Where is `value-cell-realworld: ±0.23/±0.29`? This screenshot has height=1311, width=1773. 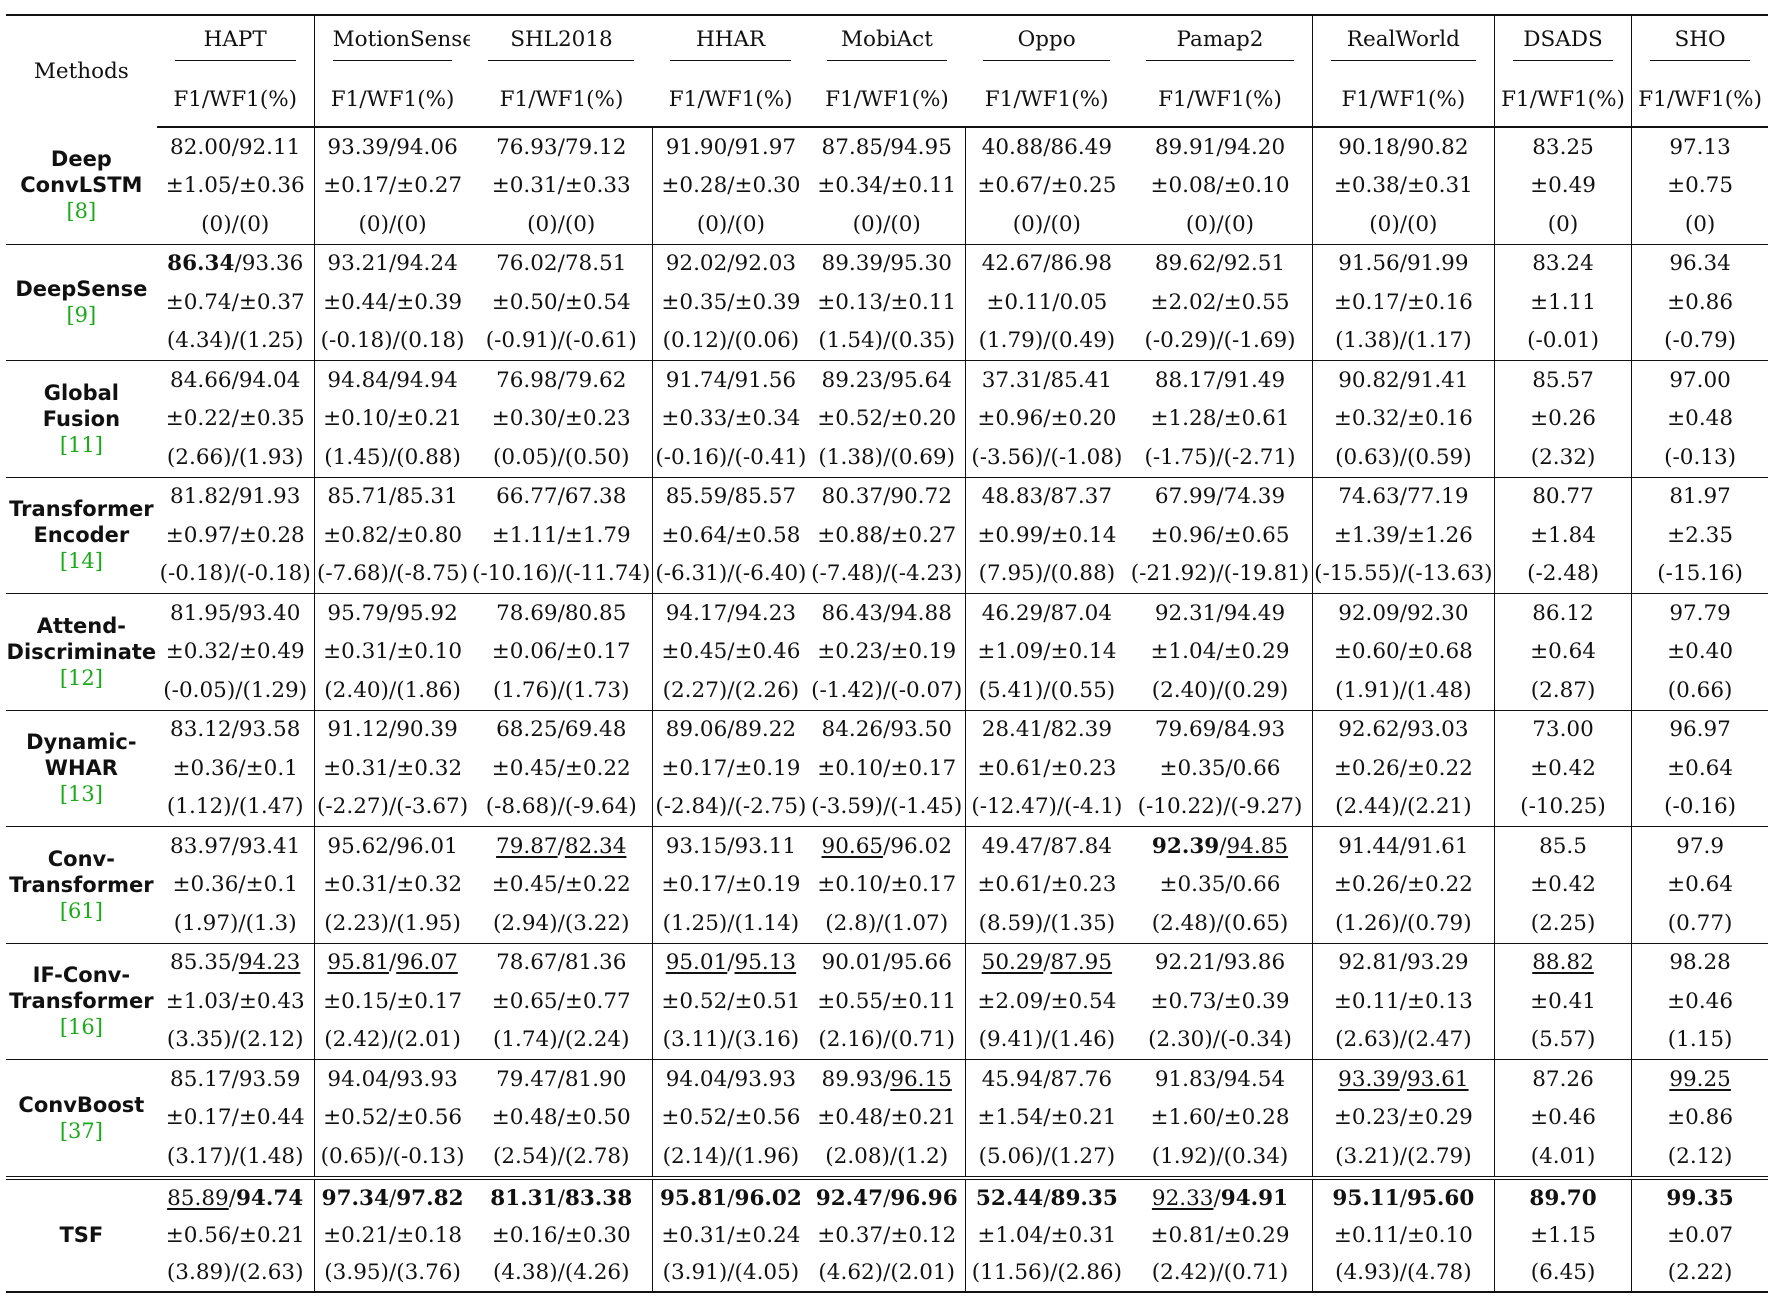 value-cell-realworld: ±0.23/±0.29 is located at coordinates (1403, 1117).